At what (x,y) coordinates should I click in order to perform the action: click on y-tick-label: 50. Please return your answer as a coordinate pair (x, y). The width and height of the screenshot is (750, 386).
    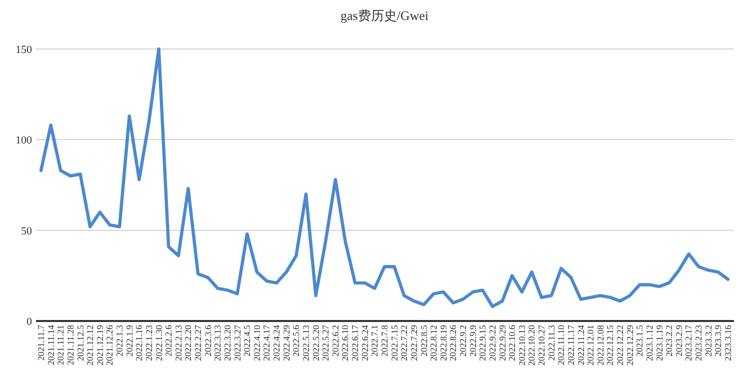
    Looking at the image, I should click on (26, 231).